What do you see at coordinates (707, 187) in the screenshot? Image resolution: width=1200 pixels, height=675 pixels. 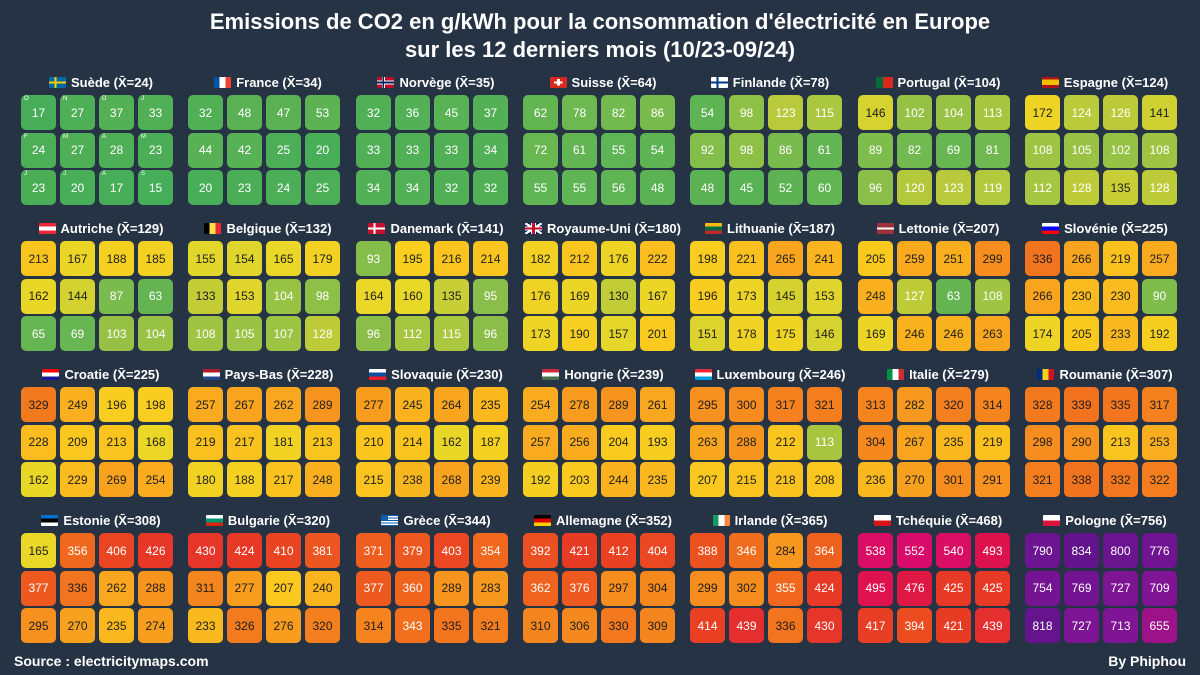 I see `heatmap-cell: 48` at bounding box center [707, 187].